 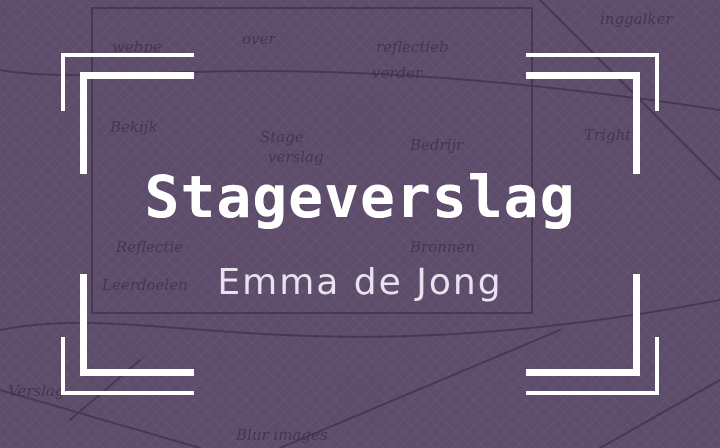 What do you see at coordinates (149, 247) in the screenshot?
I see `sketch-word: Reflectie` at bounding box center [149, 247].